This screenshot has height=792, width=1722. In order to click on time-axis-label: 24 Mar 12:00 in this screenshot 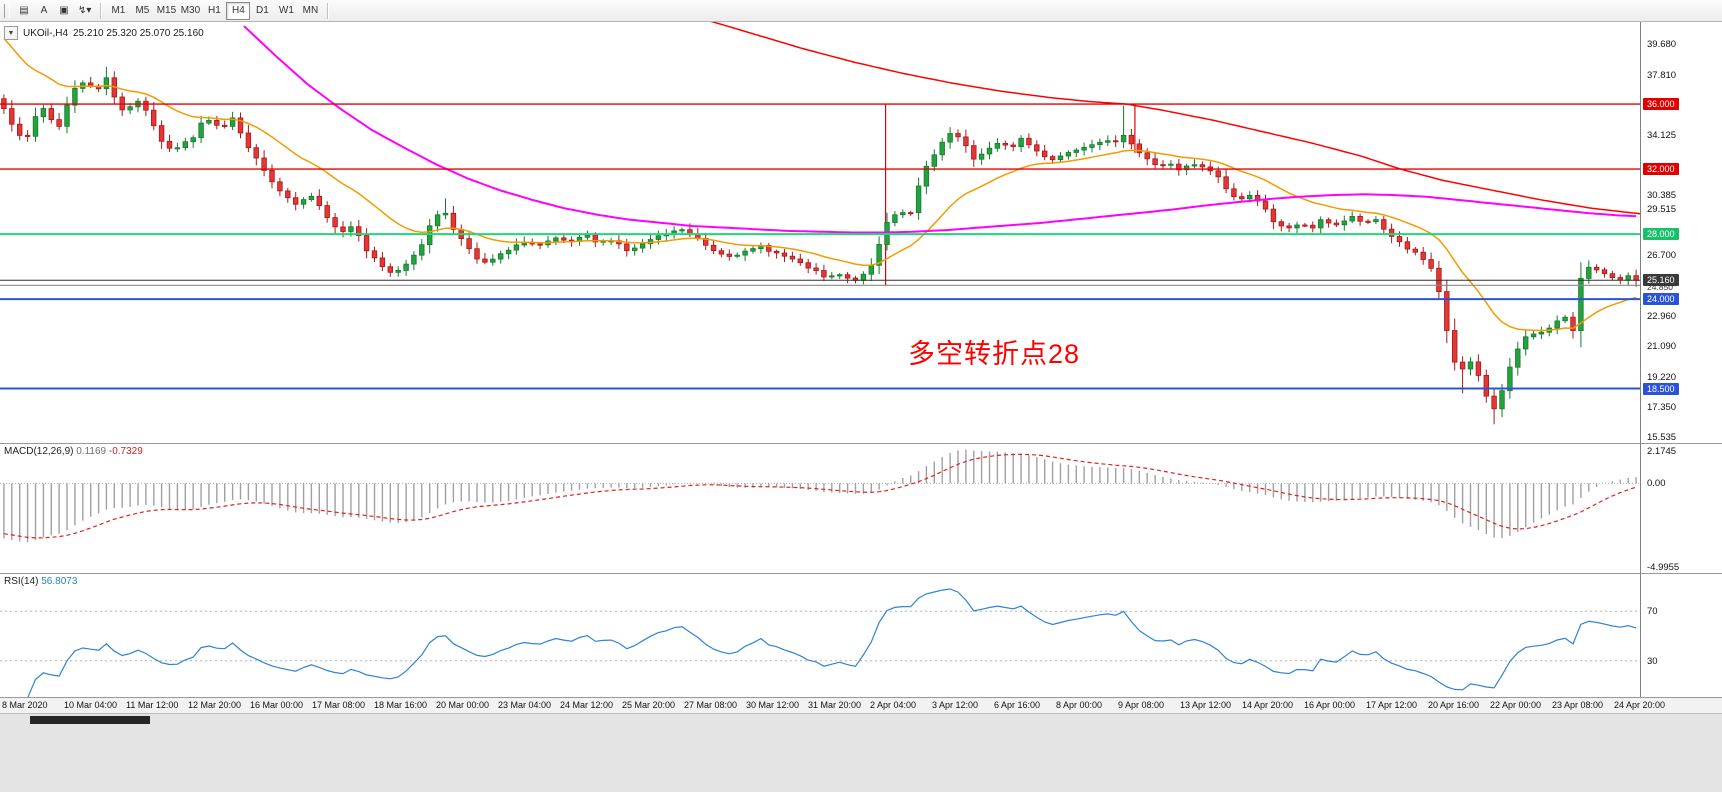, I will do `click(587, 705)`.